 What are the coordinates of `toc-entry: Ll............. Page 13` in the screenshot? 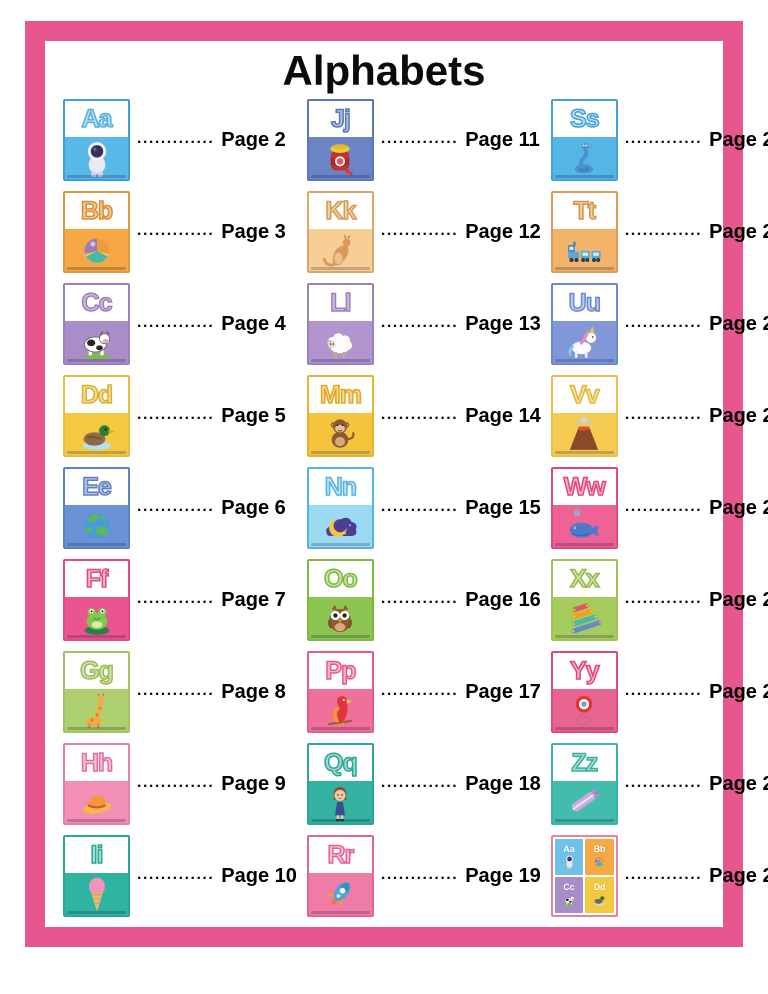 It's located at (423, 324).